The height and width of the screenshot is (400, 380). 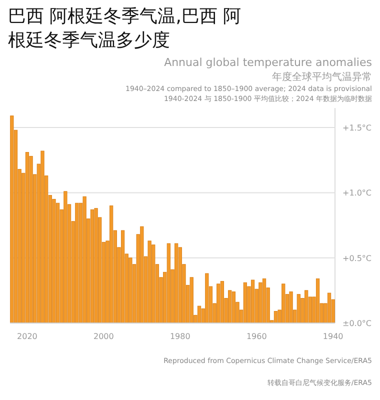 What do you see at coordinates (125, 28) in the screenshot?
I see `chart-title: 巴西 阿根廷冬季气温,巴西 阿根廷冬季气温多少度` at bounding box center [125, 28].